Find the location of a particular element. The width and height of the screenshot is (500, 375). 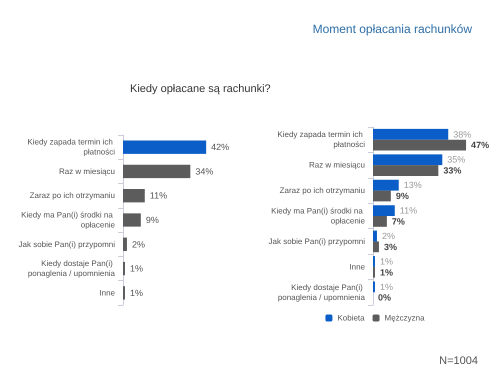

legend-label: Kobieta is located at coordinates (351, 318).